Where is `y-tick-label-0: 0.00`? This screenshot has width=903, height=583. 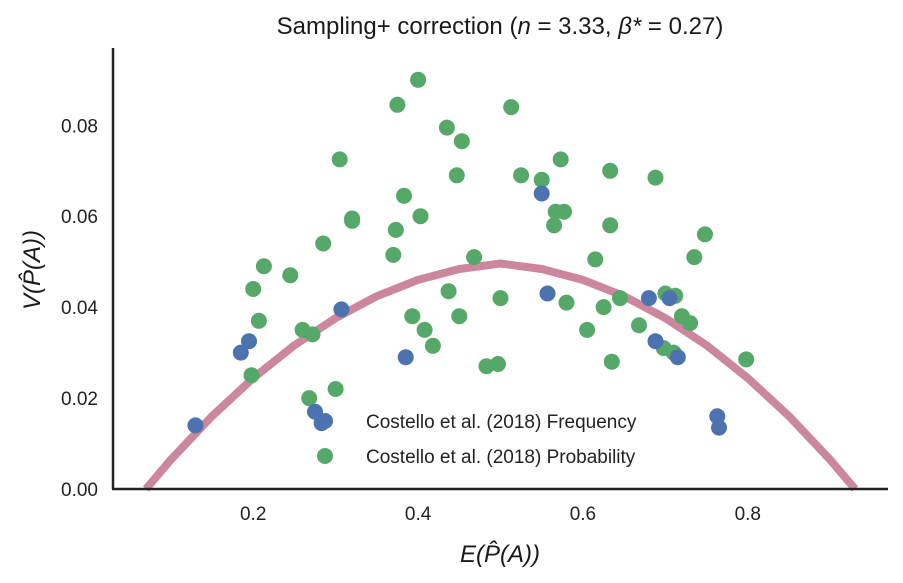
y-tick-label-0: 0.00 is located at coordinates (79, 490).